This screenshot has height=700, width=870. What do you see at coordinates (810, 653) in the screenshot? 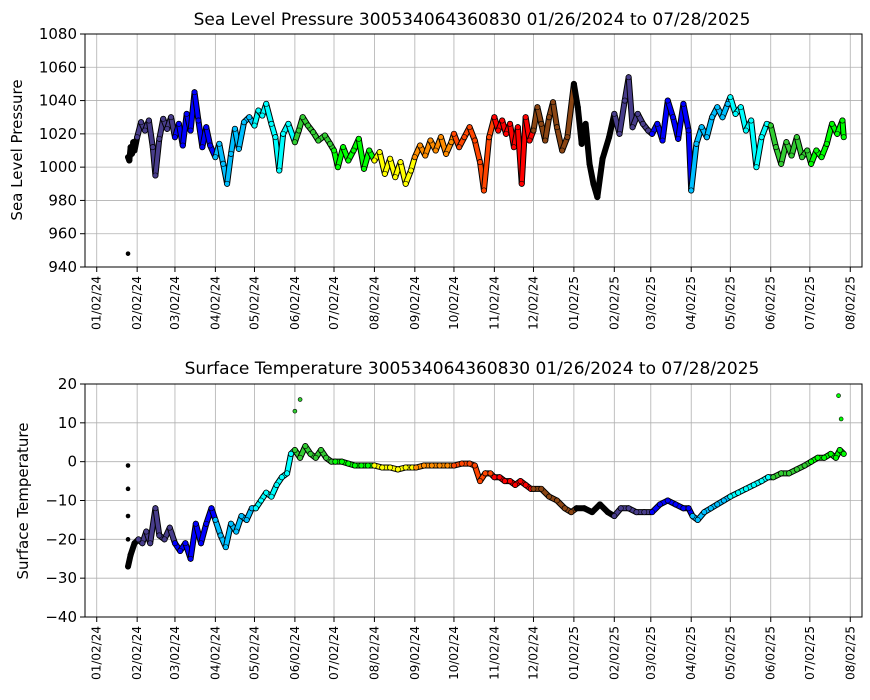
I see `x-tick-label: 07/02/25` at bounding box center [810, 653].